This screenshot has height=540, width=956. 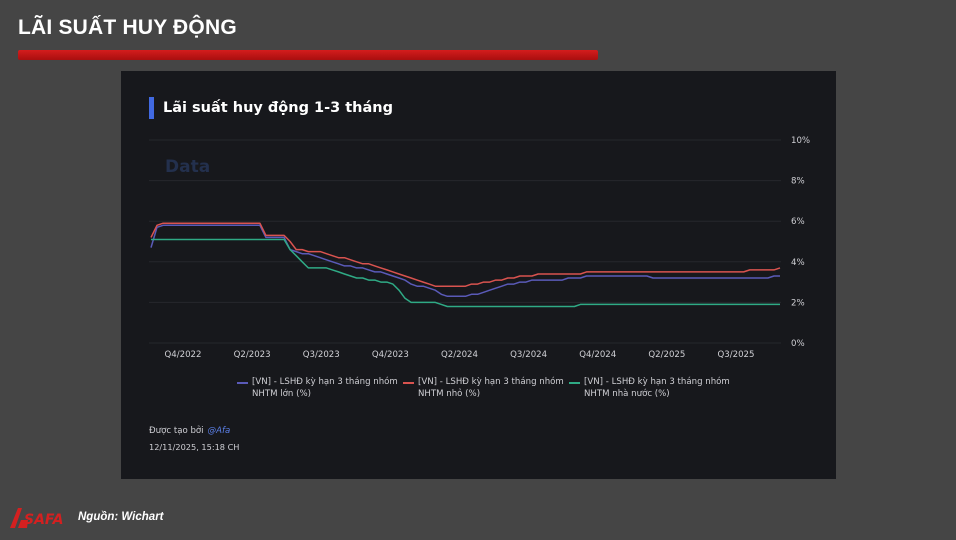 I want to click on y-tick-label: 2%, so click(x=798, y=303).